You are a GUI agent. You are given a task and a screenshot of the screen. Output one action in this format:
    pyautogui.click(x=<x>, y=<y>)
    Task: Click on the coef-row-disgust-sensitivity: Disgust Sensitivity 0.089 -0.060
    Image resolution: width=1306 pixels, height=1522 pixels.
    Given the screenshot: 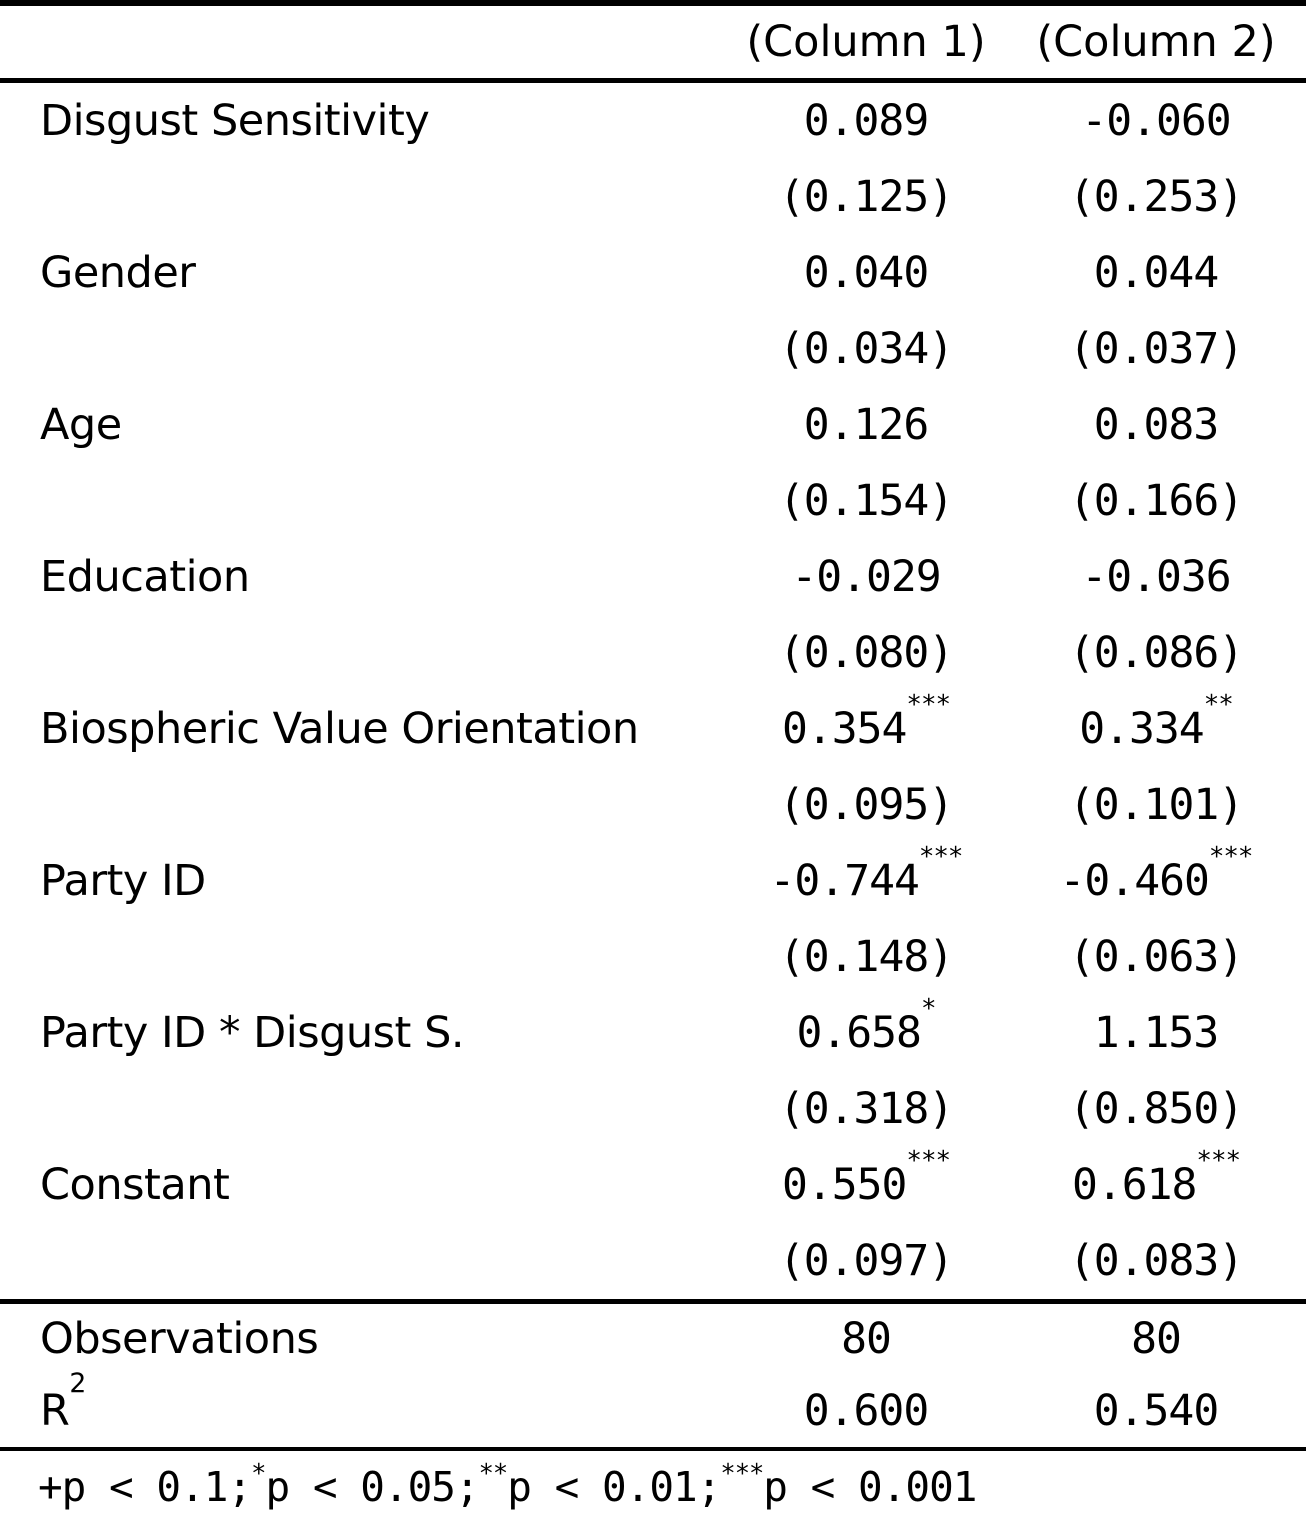 What is the action you would take?
    pyautogui.click(x=653, y=121)
    